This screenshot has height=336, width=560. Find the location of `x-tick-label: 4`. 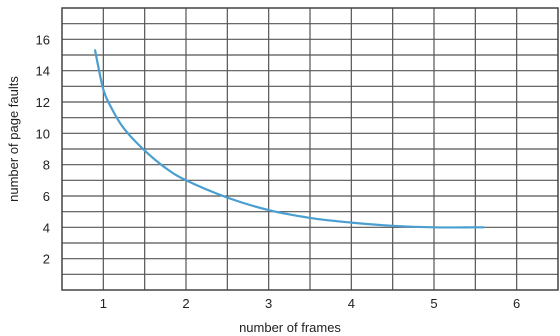

x-tick-label: 4 is located at coordinates (351, 303).